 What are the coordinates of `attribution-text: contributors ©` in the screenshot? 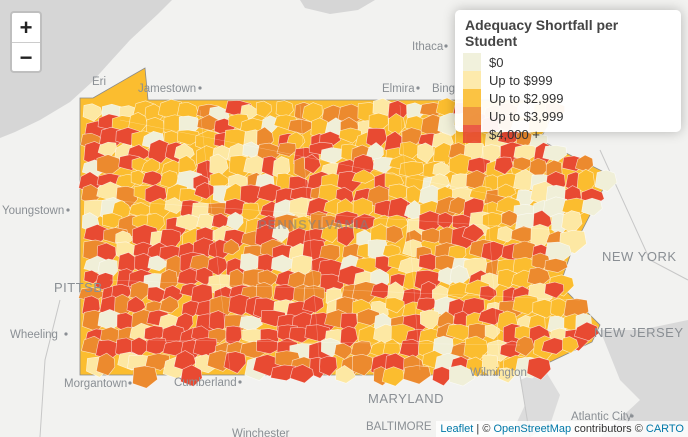 It's located at (608, 429).